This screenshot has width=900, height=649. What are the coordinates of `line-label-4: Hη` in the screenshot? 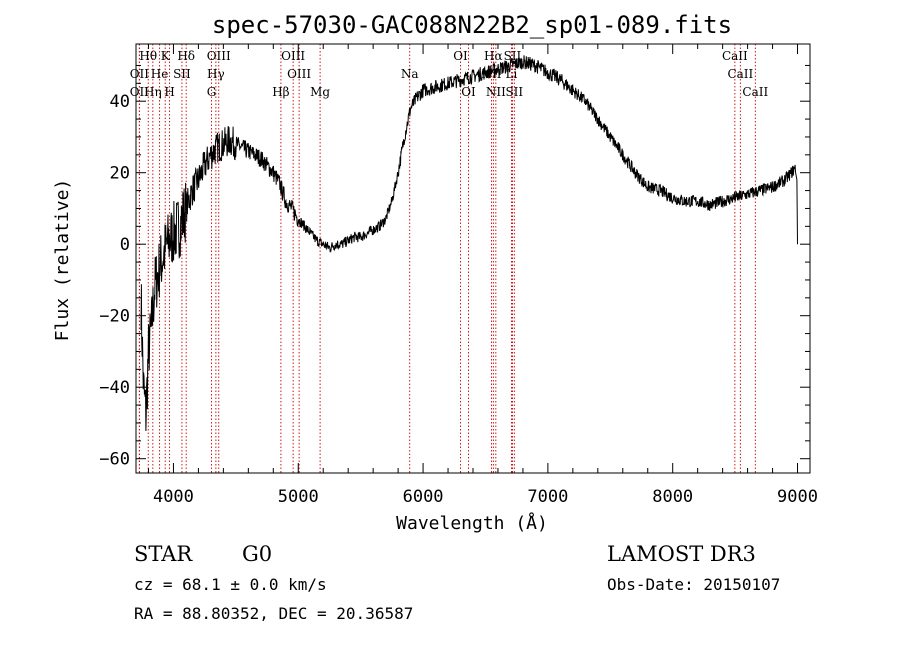 It's located at (153, 92).